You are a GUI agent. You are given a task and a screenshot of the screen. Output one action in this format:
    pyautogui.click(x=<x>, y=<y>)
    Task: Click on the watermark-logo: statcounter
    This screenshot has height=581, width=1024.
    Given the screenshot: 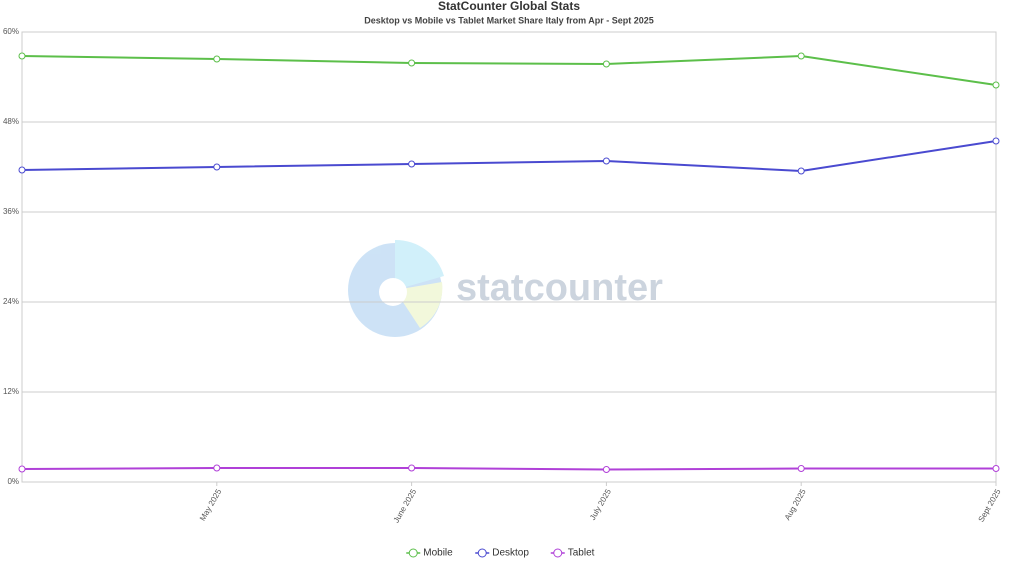 What is the action you would take?
    pyautogui.click(x=505, y=288)
    